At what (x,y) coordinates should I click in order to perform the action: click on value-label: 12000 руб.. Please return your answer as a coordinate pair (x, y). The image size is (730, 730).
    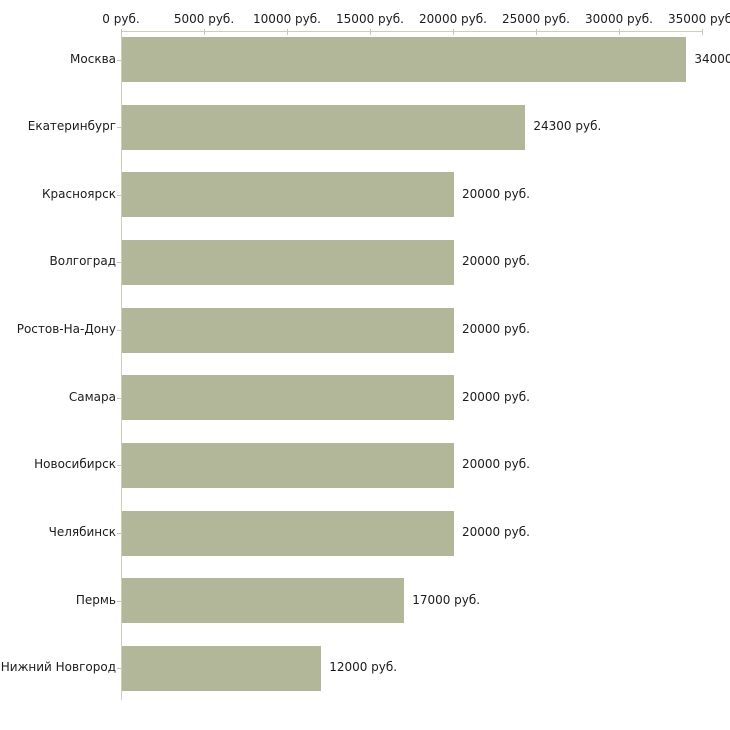
    Looking at the image, I should click on (363, 667).